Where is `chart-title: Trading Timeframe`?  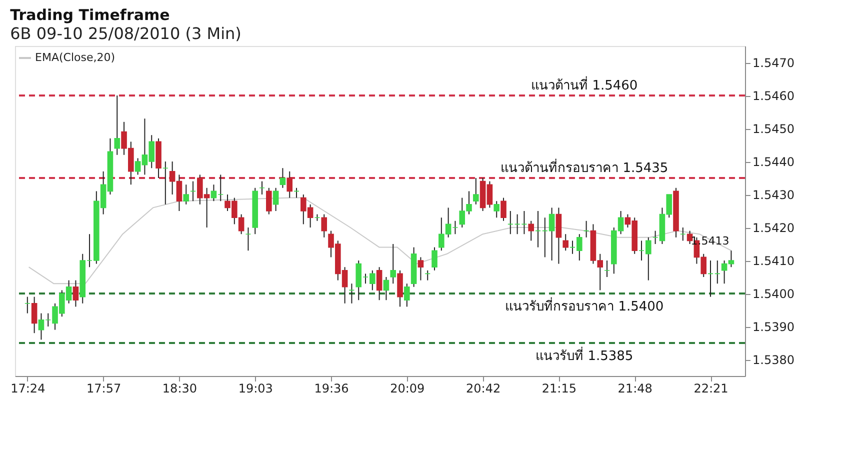 chart-title: Trading Timeframe is located at coordinates (90, 15).